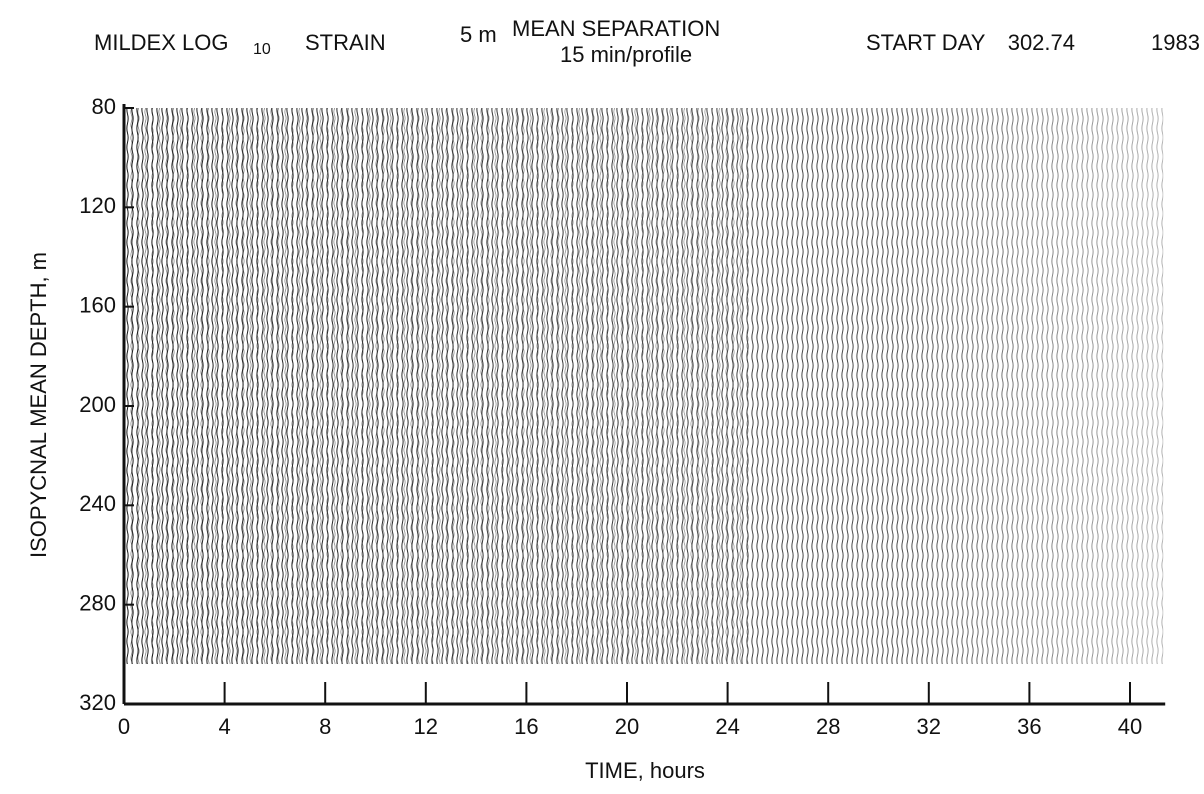 The height and width of the screenshot is (794, 1204). I want to click on title-text: 15 min/profile, so click(626, 54).